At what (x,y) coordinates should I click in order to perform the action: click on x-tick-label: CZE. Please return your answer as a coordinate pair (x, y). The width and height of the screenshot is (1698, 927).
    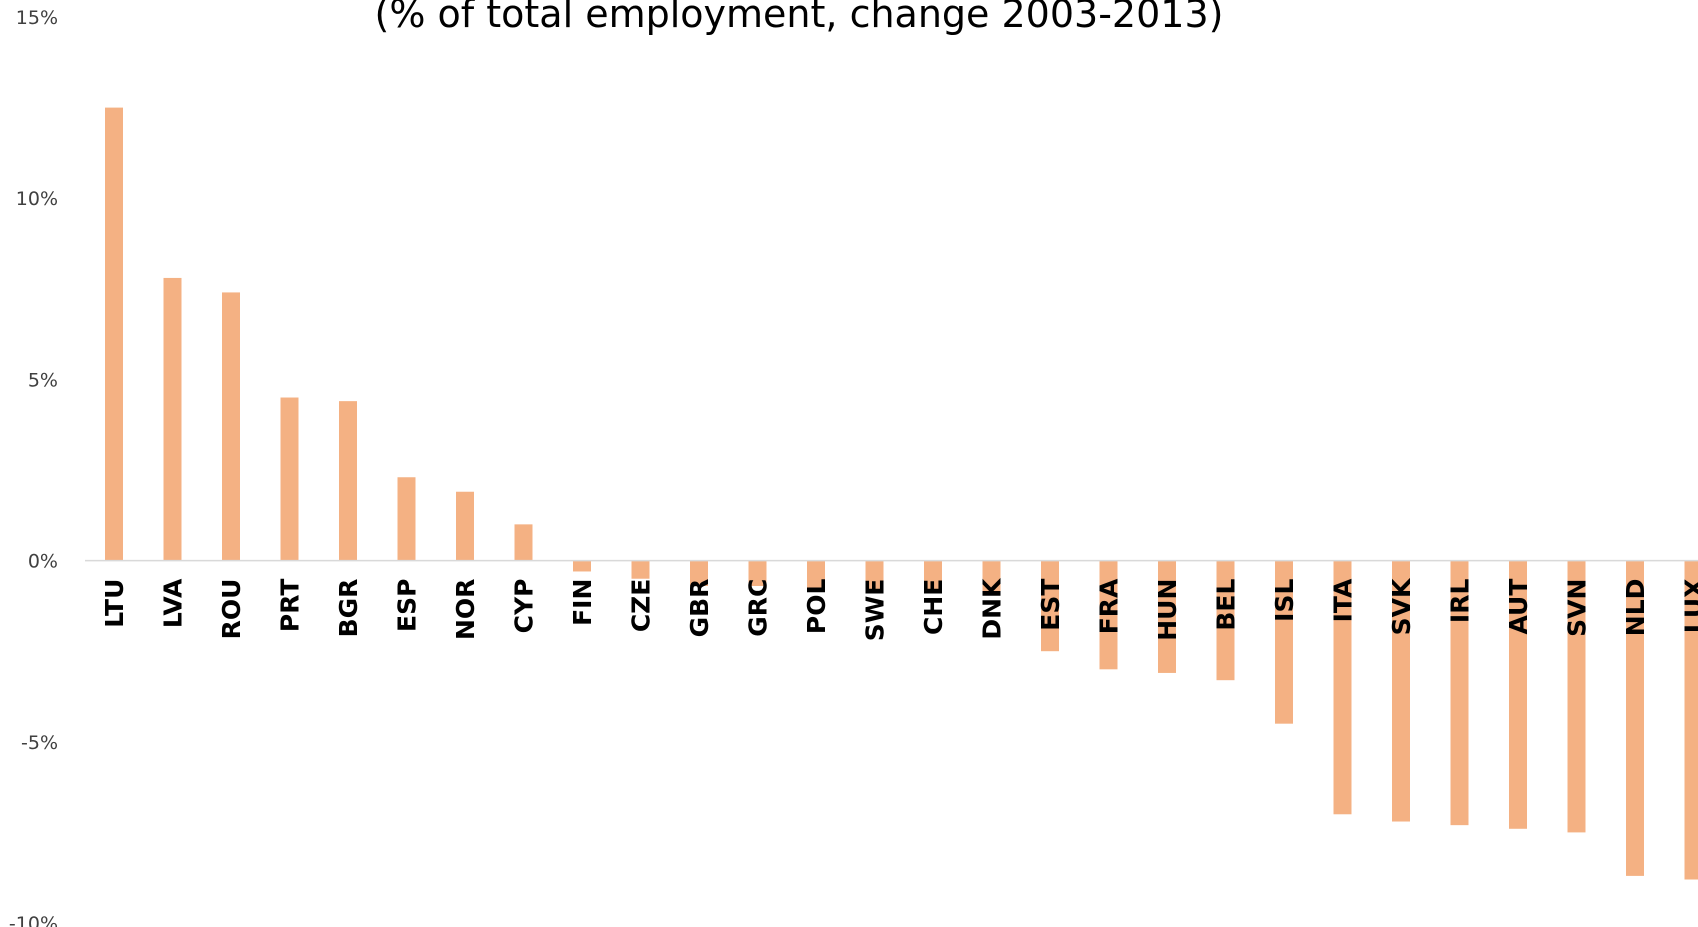
    Looking at the image, I should click on (641, 606).